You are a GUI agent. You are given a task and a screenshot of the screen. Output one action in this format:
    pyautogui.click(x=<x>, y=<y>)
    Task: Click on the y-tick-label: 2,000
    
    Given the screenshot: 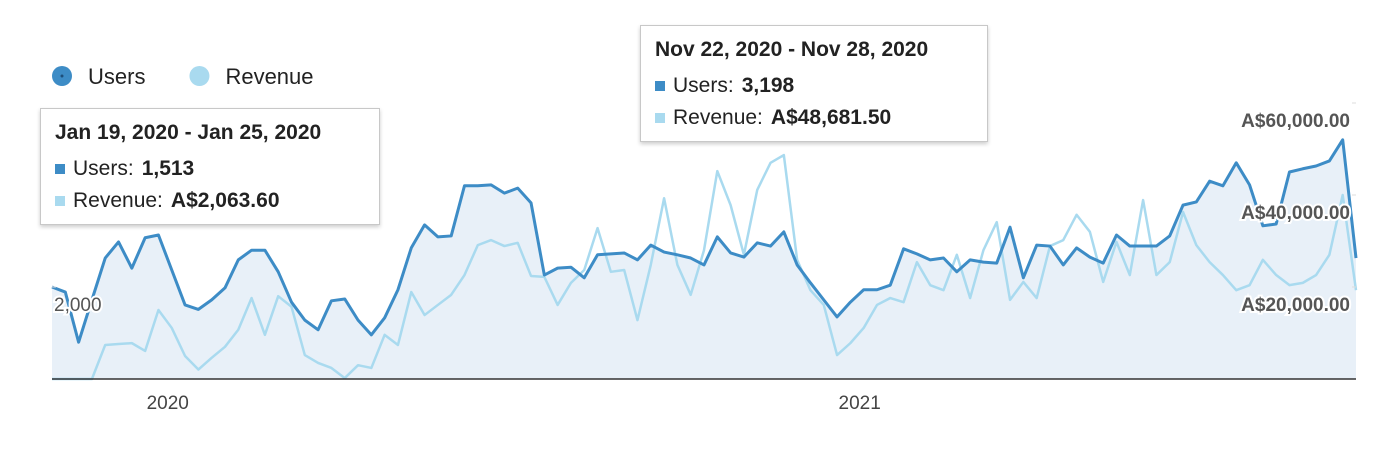 What is the action you would take?
    pyautogui.click(x=78, y=305)
    